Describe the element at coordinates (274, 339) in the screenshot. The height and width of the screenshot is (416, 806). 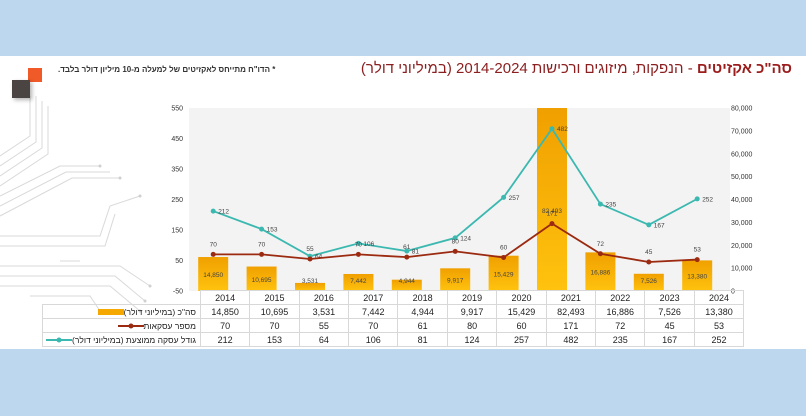
I see `table-cell: 153` at that location.